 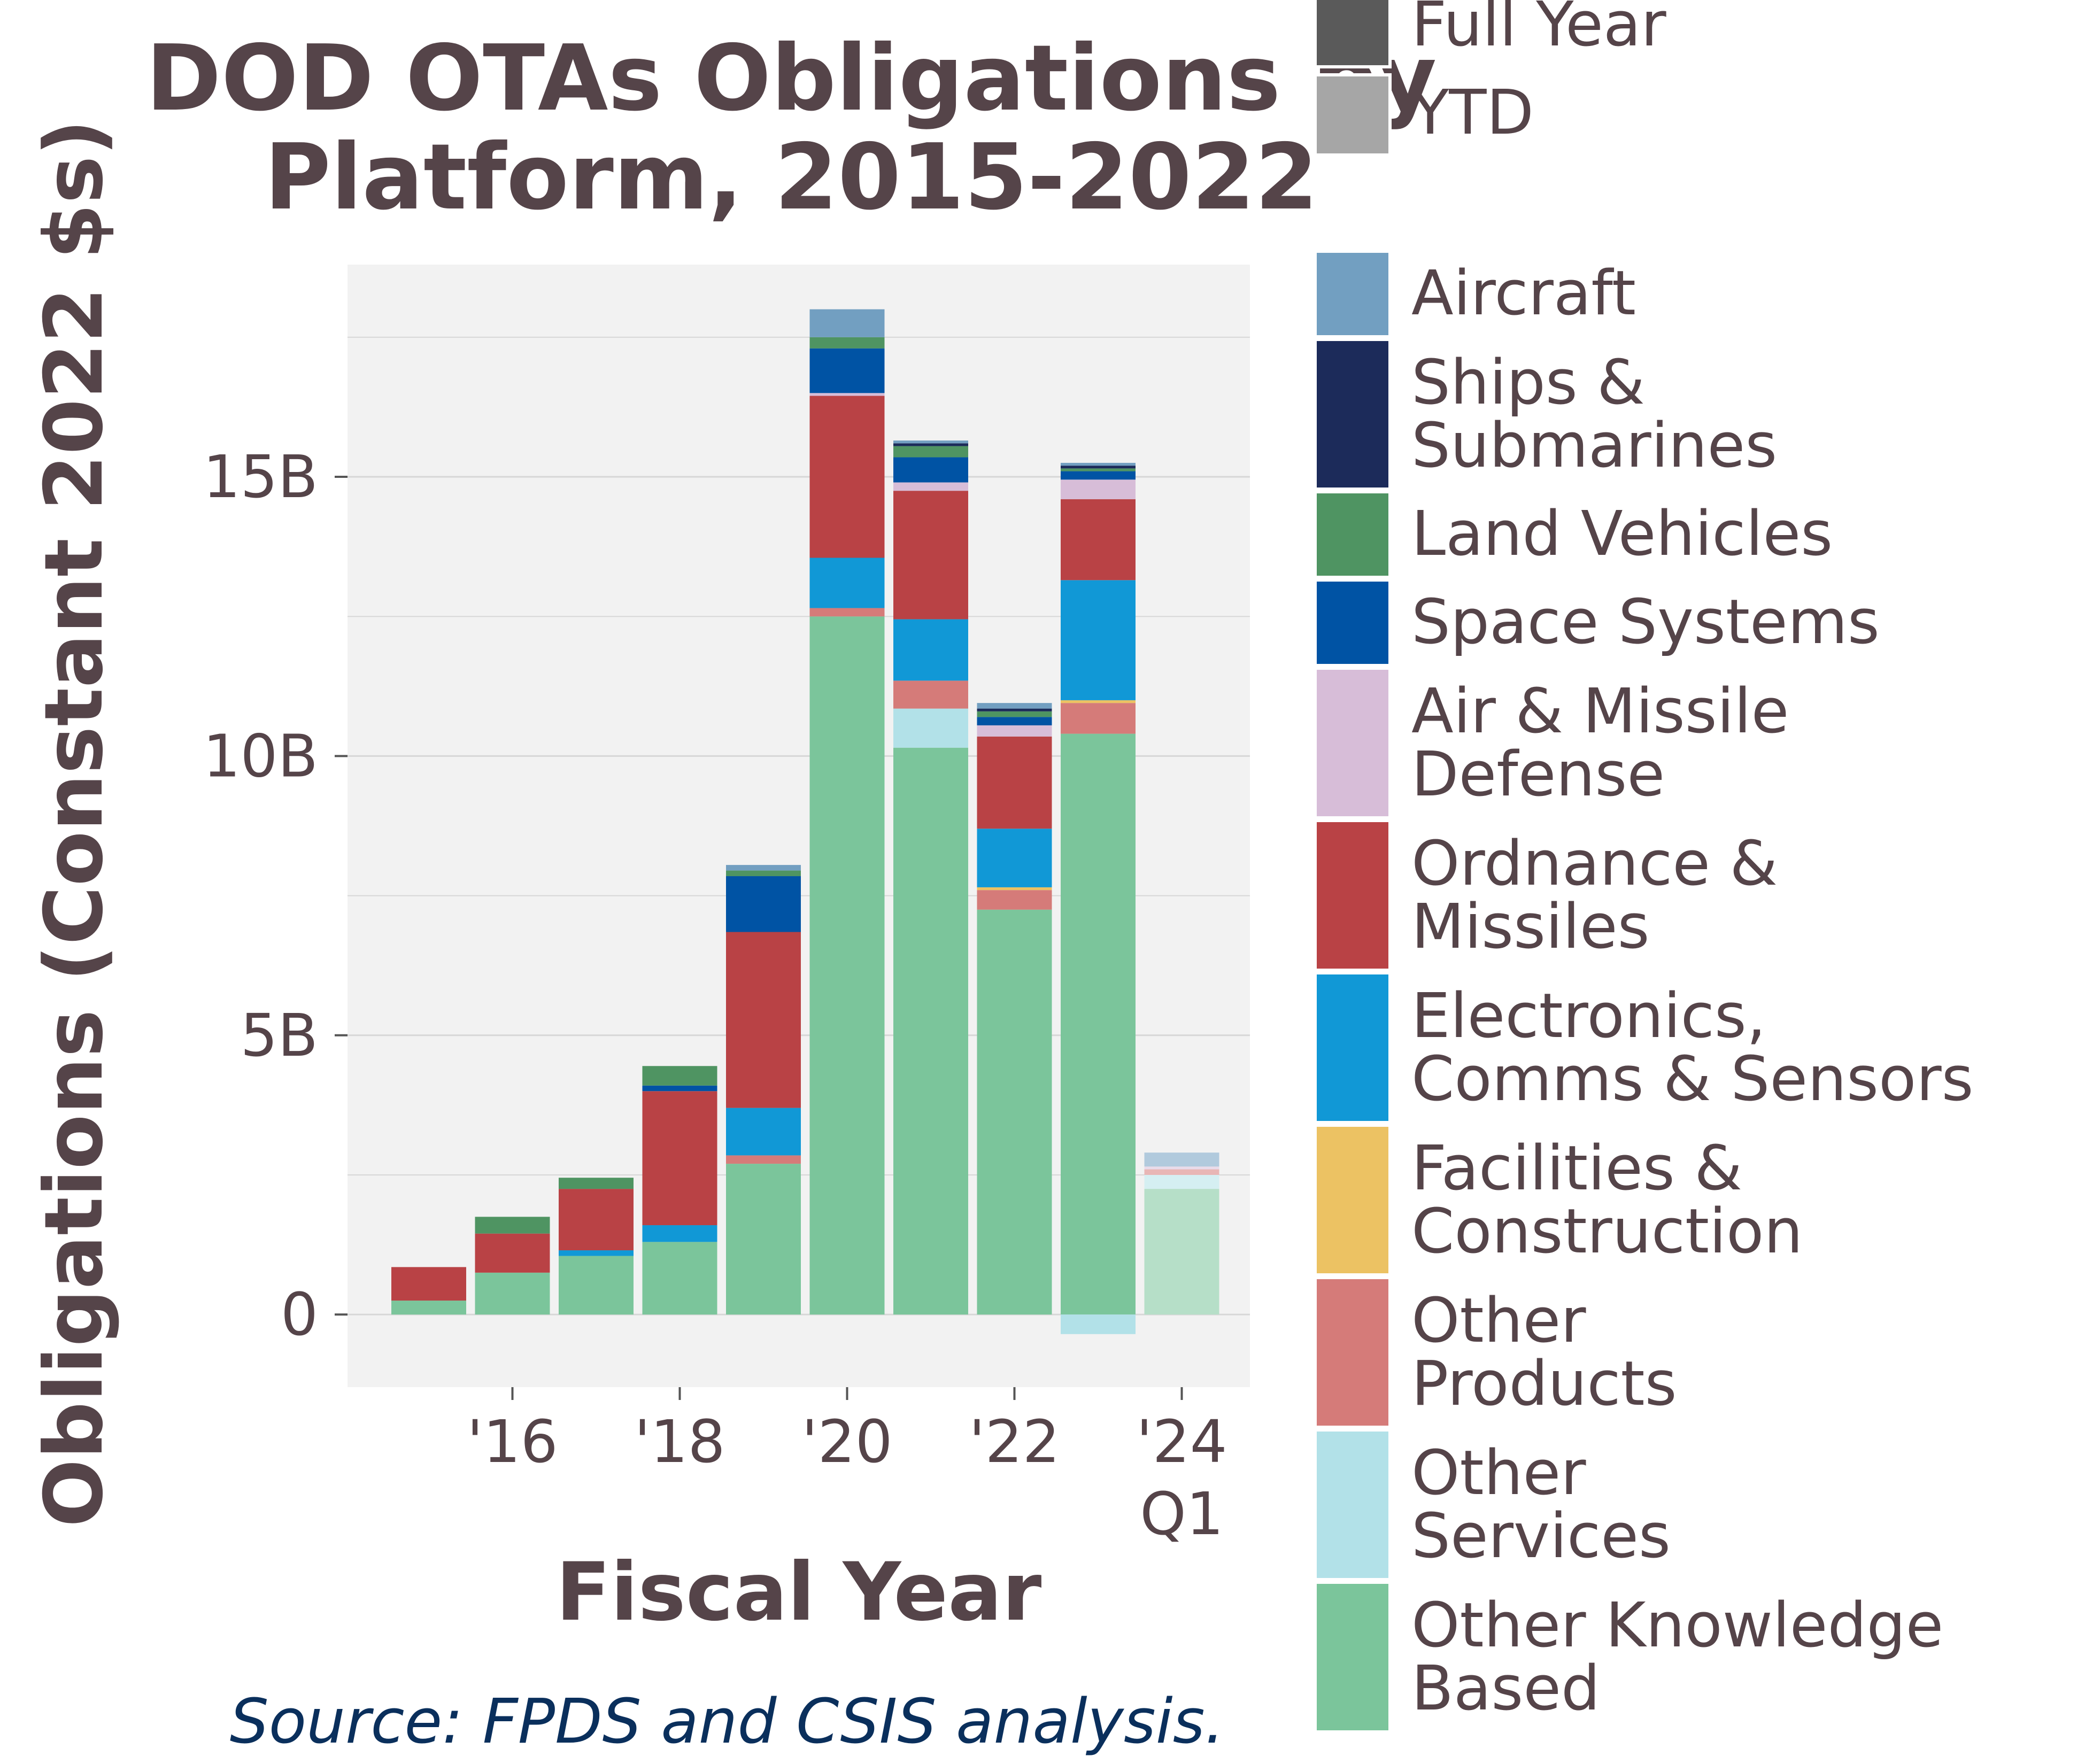 What do you see at coordinates (1472, 113) in the screenshot?
I see `legend-label-ytd: YTD` at bounding box center [1472, 113].